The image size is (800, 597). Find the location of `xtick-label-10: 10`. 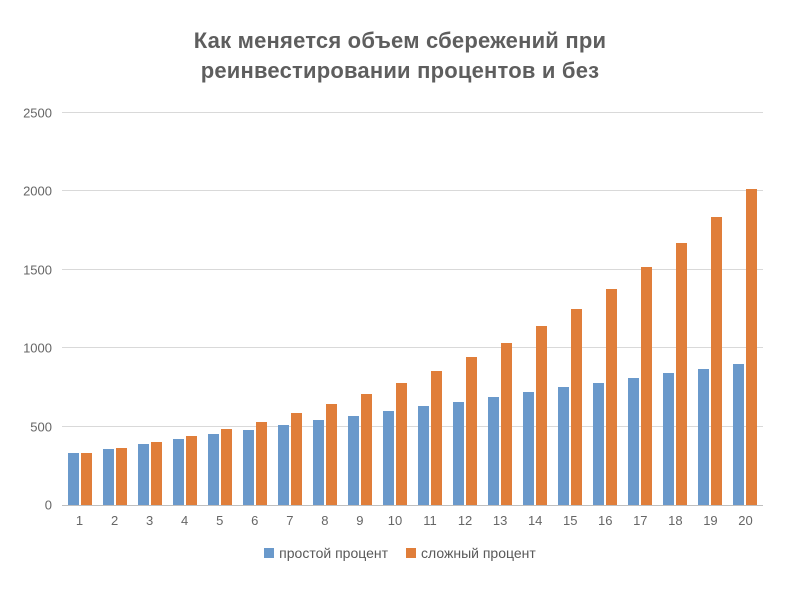

xtick-label-10: 10 is located at coordinates (395, 520).